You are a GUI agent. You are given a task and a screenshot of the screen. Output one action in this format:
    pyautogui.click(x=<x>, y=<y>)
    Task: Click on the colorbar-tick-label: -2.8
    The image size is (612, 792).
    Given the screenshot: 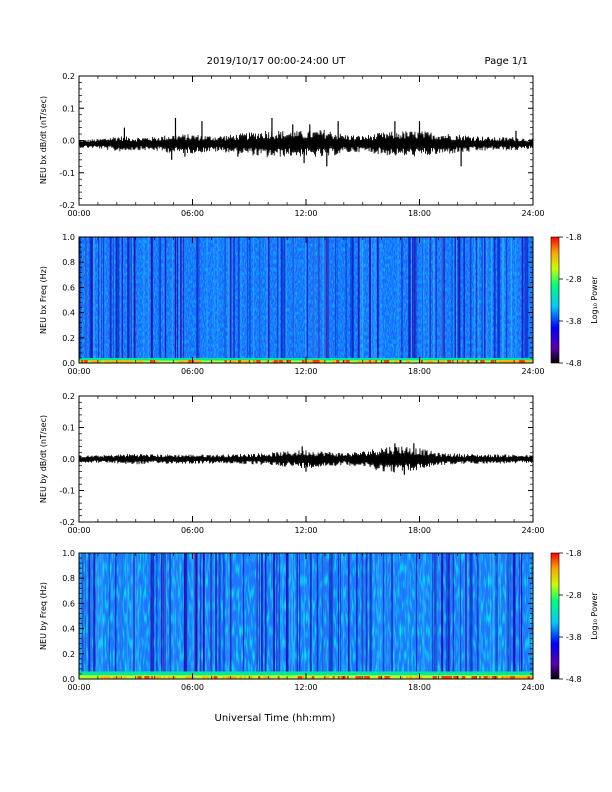 What is the action you would take?
    pyautogui.click(x=574, y=595)
    